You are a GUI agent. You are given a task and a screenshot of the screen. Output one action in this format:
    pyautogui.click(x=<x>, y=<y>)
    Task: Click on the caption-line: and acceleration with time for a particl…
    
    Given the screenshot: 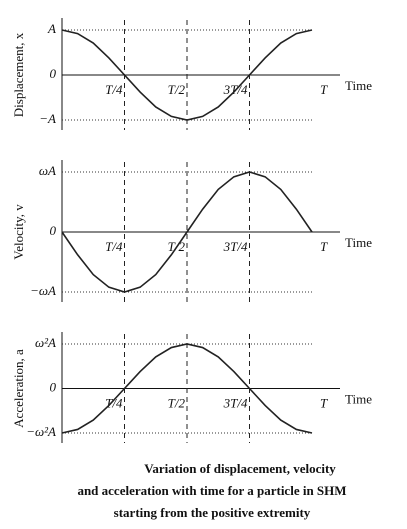 What is the action you would take?
    pyautogui.click(x=211, y=490)
    